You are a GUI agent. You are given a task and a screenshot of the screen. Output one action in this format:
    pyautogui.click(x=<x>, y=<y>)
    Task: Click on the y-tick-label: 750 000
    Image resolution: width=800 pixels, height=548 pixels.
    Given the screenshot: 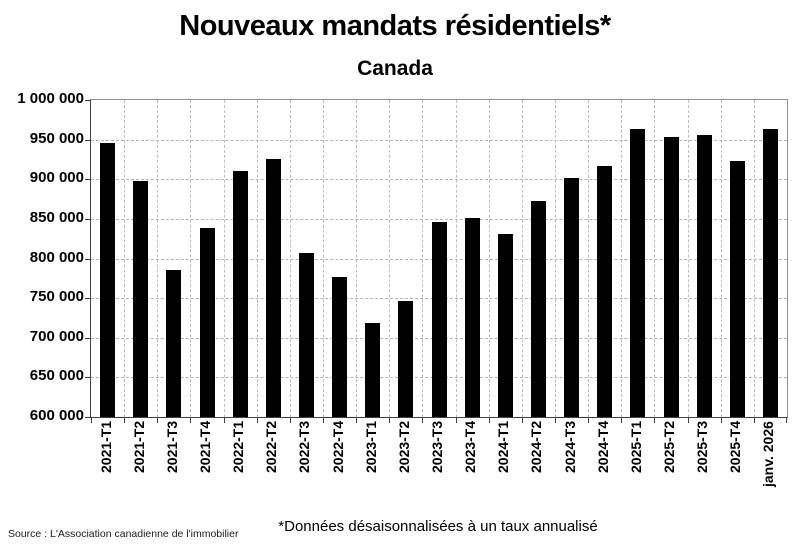 What is the action you would take?
    pyautogui.click(x=56, y=297)
    